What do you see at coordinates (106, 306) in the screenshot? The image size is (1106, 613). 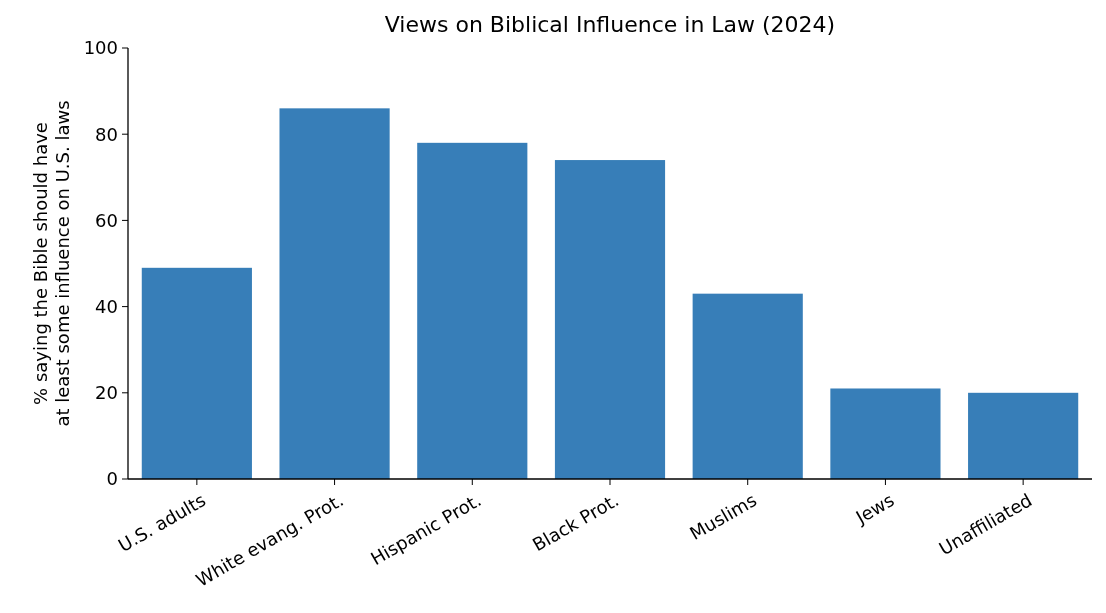 I see `y-tick-label: 40` at bounding box center [106, 306].